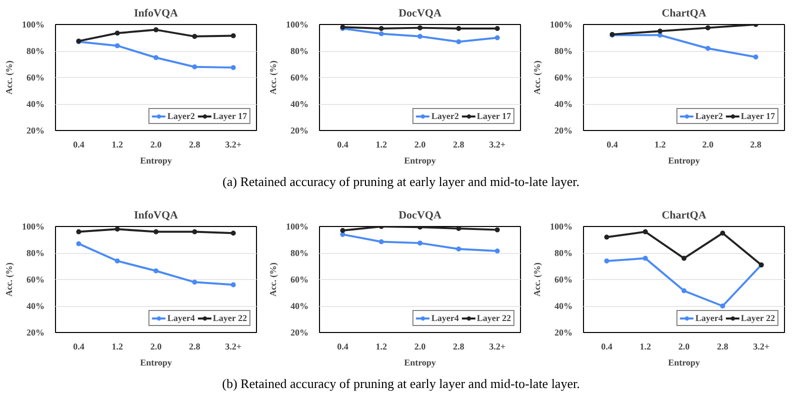  What do you see at coordinates (181, 116) in the screenshot?
I see `legend-label: Layer2` at bounding box center [181, 116].